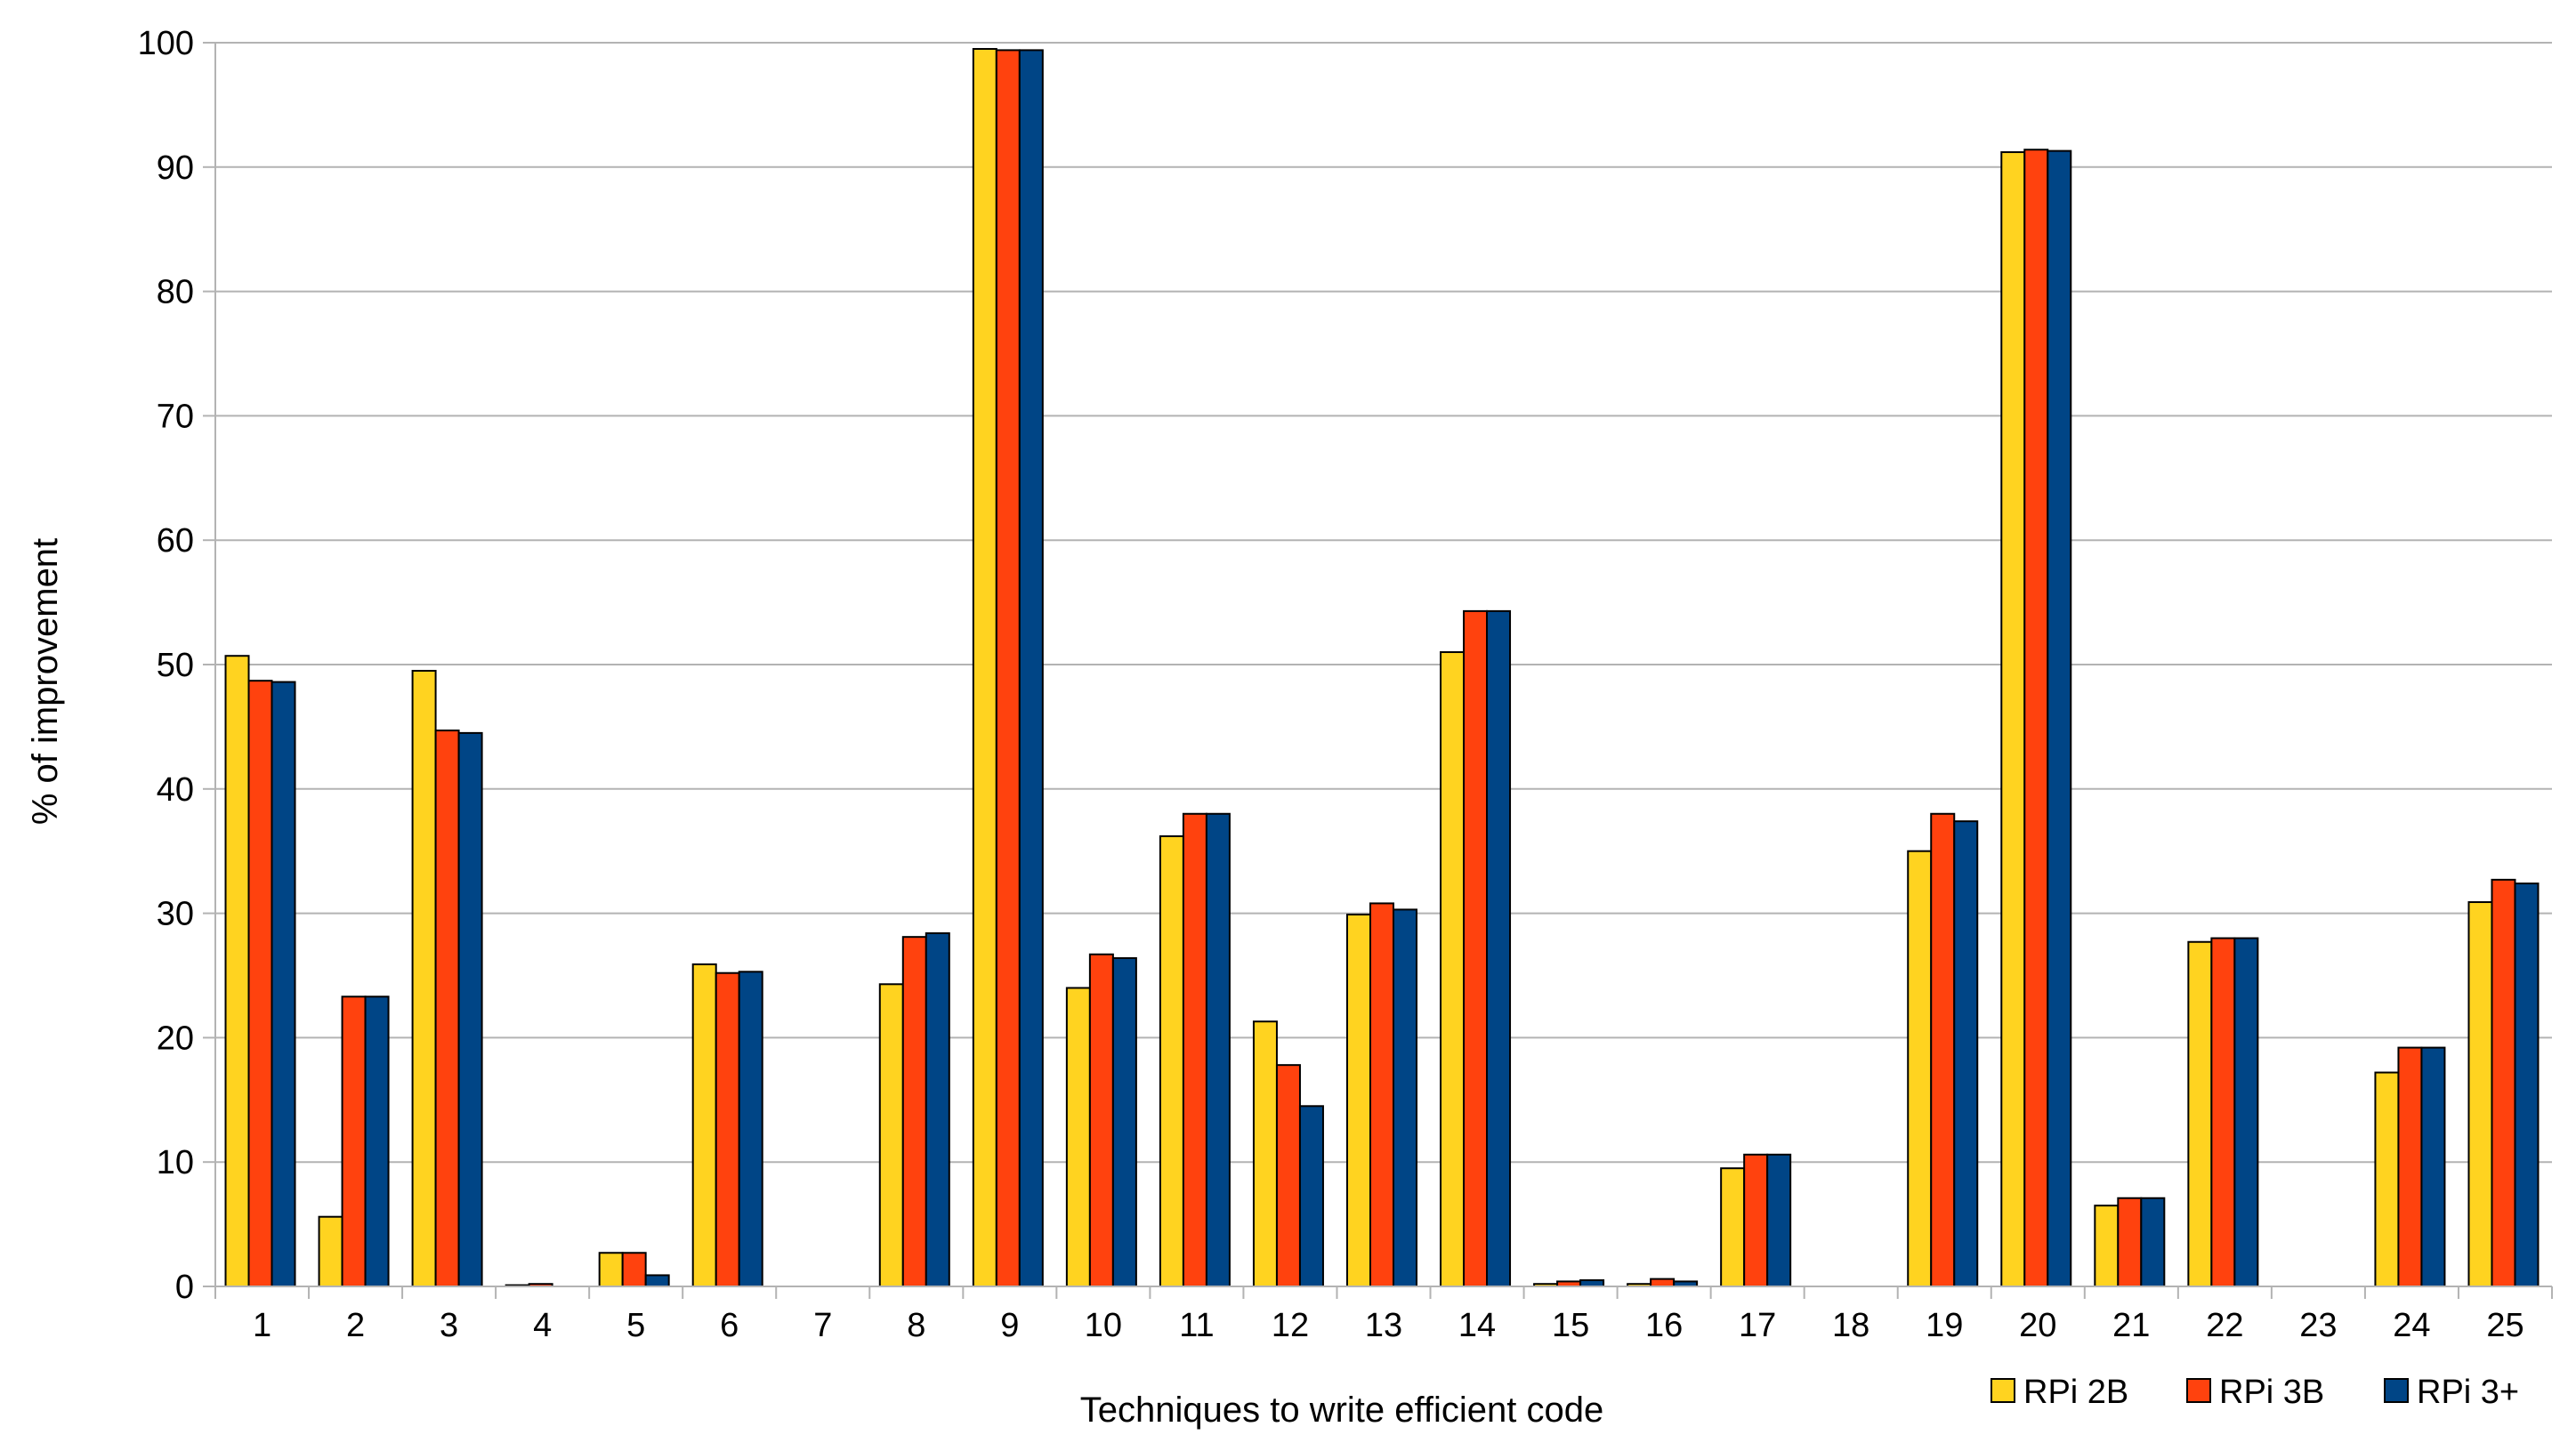  I want to click on legend-label: RPi 2B, so click(2075, 1393).